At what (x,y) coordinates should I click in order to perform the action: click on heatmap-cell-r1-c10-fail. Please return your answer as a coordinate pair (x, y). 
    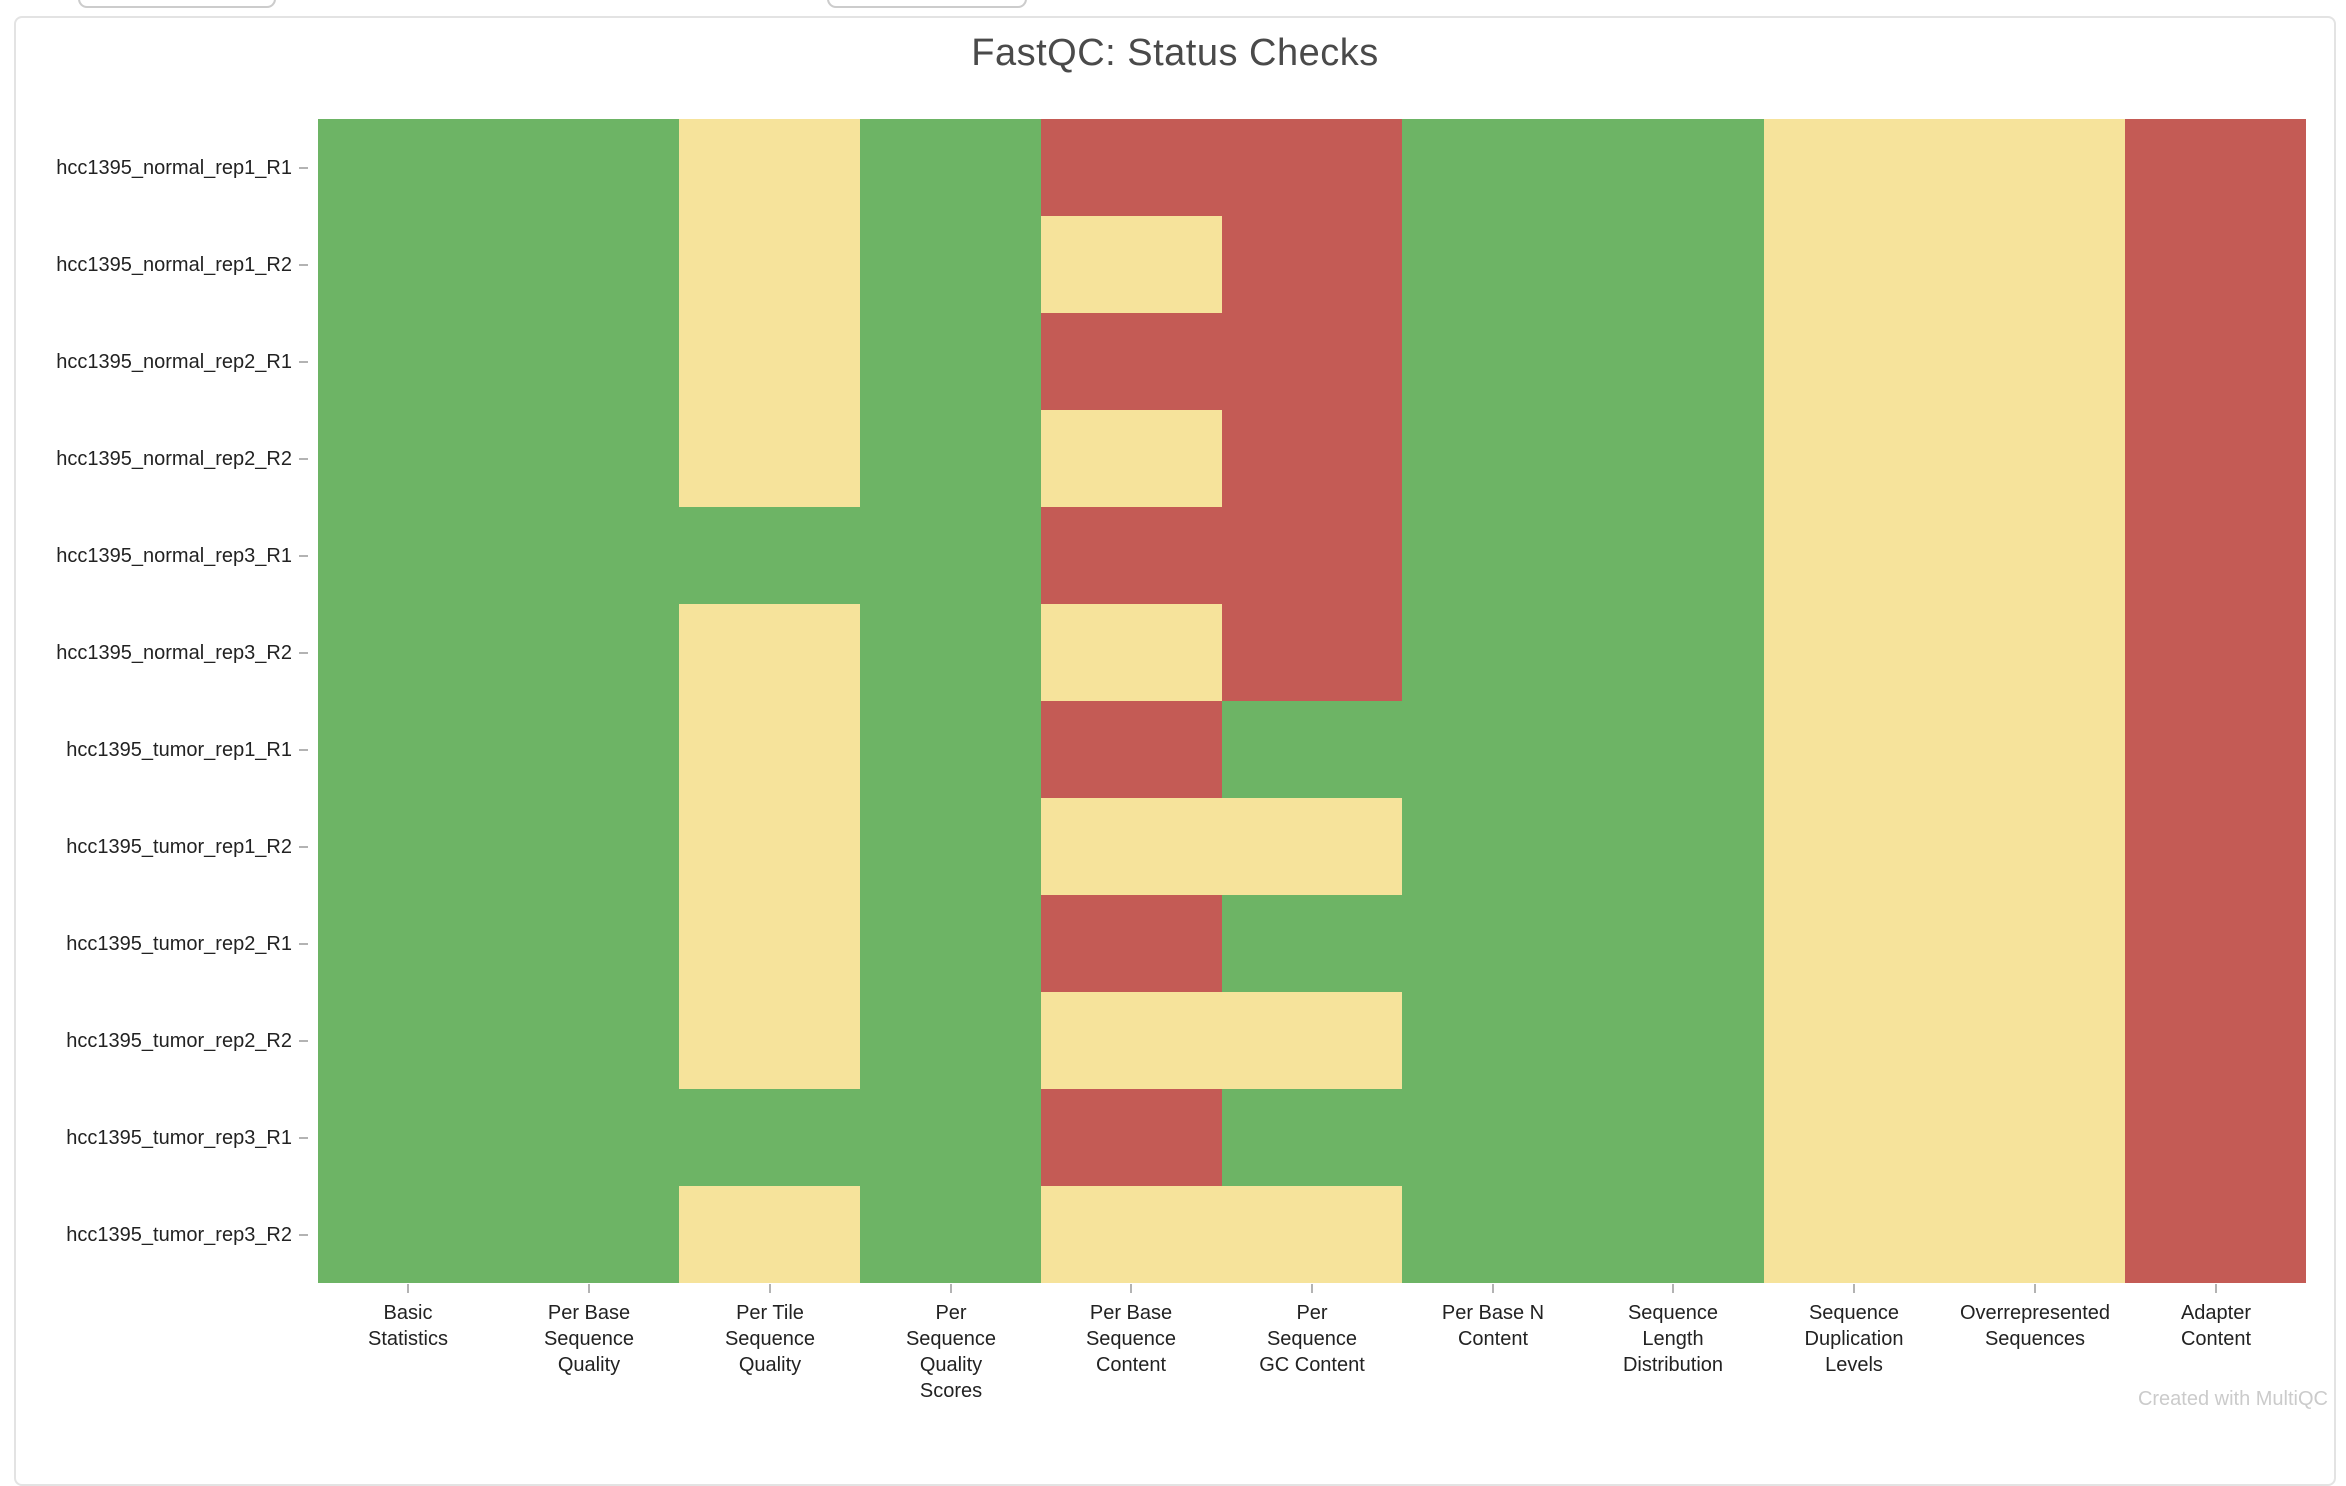
    Looking at the image, I should click on (2215, 264).